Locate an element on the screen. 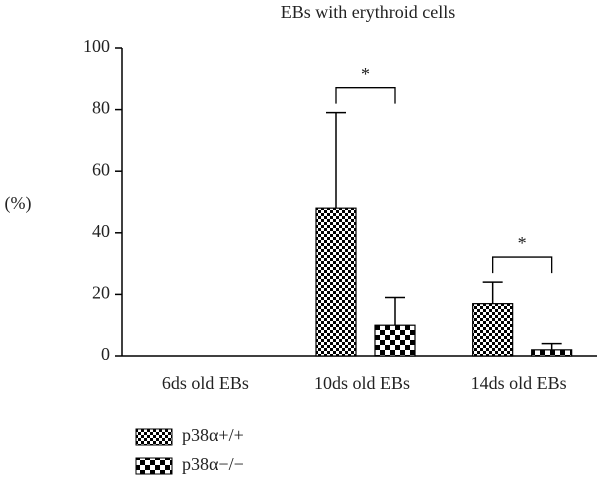 This screenshot has height=493, width=600. x-tick-label: 10ds old EBs is located at coordinates (362, 383).